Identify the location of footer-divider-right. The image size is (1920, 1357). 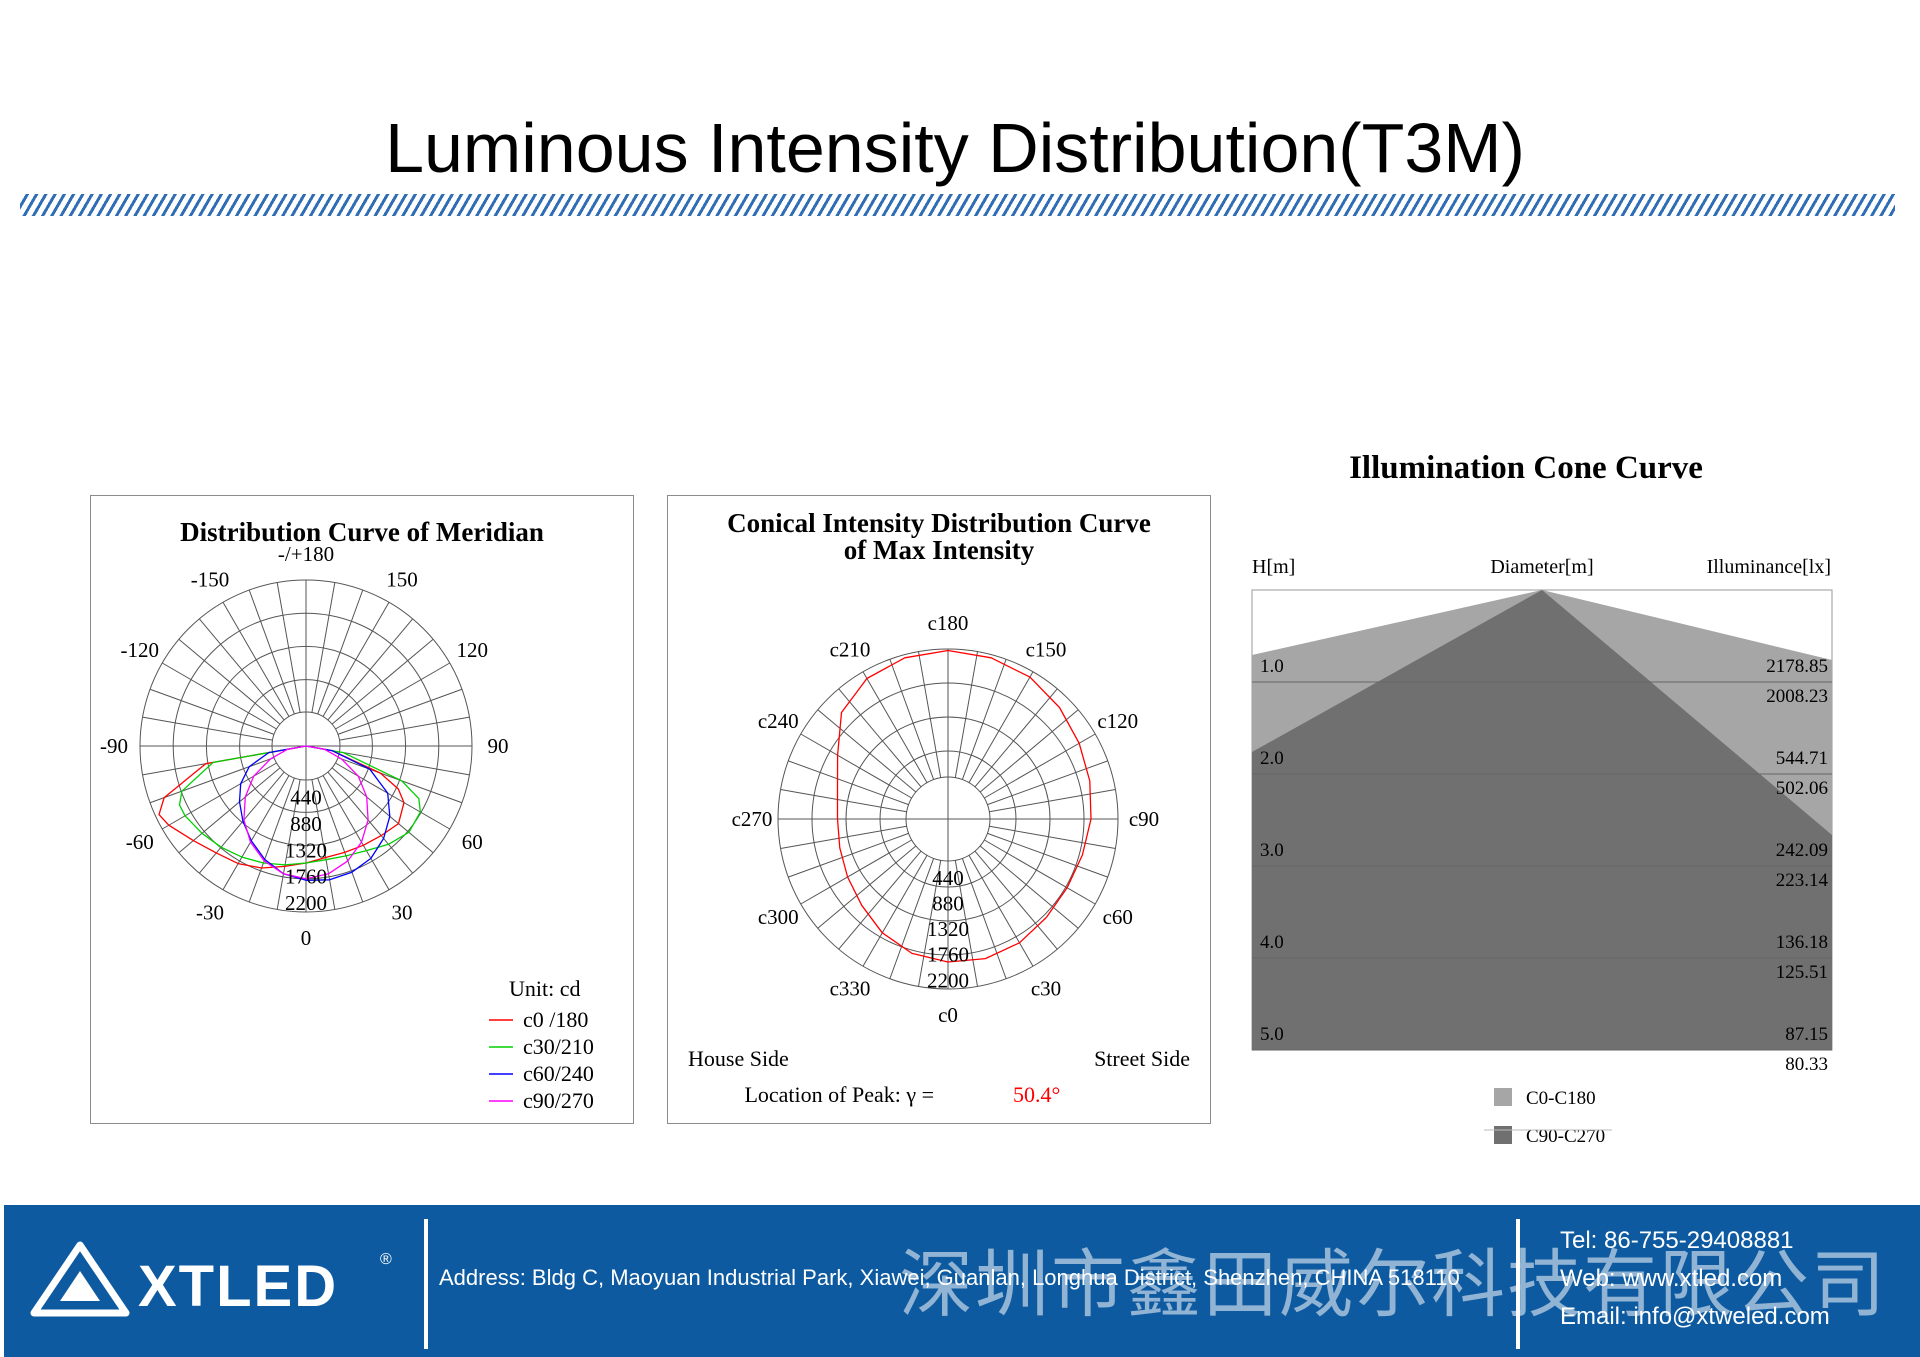
(1518, 1284).